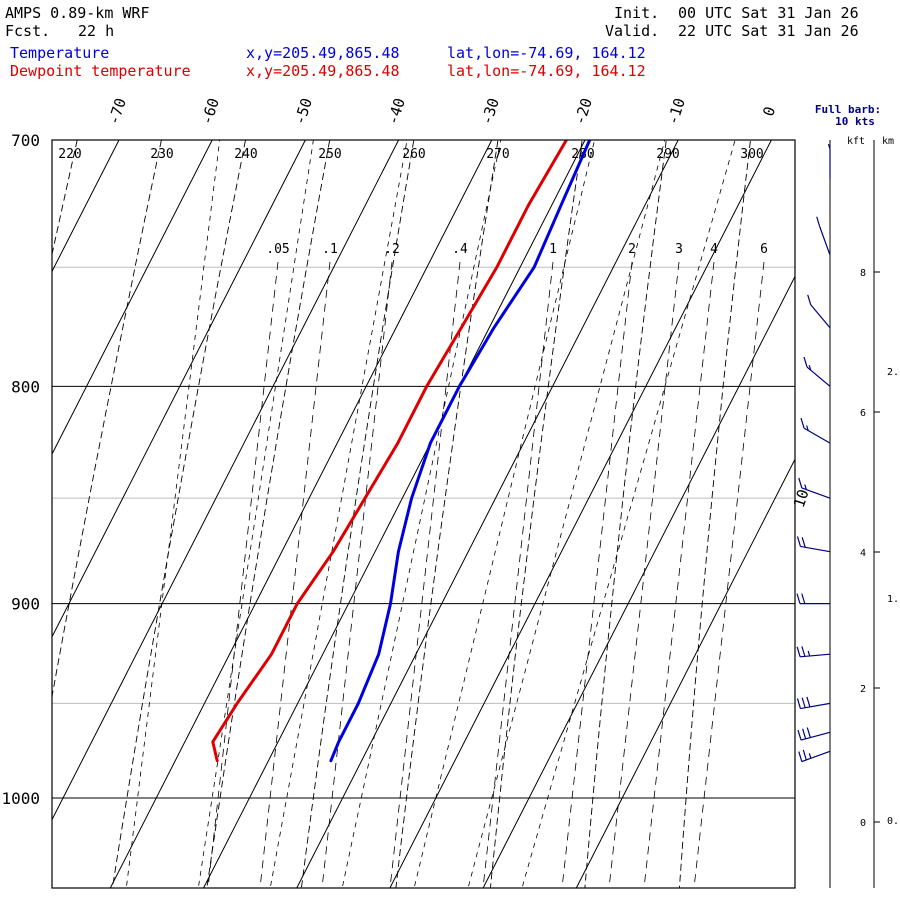  Describe the element at coordinates (13, 514) in the screenshot. I see `isotherm--80` at that location.